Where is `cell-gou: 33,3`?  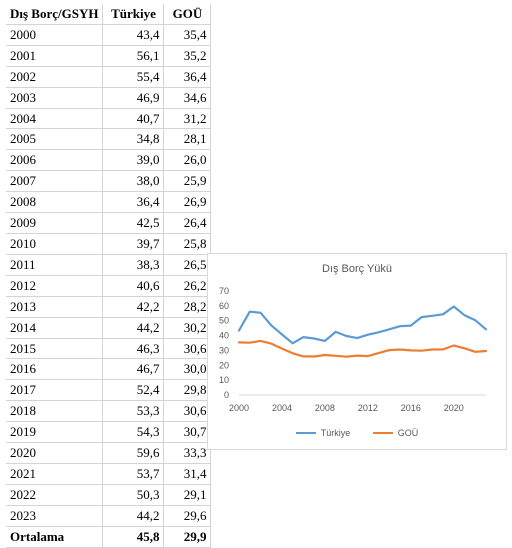
cell-gou: 33,3 is located at coordinates (187, 453).